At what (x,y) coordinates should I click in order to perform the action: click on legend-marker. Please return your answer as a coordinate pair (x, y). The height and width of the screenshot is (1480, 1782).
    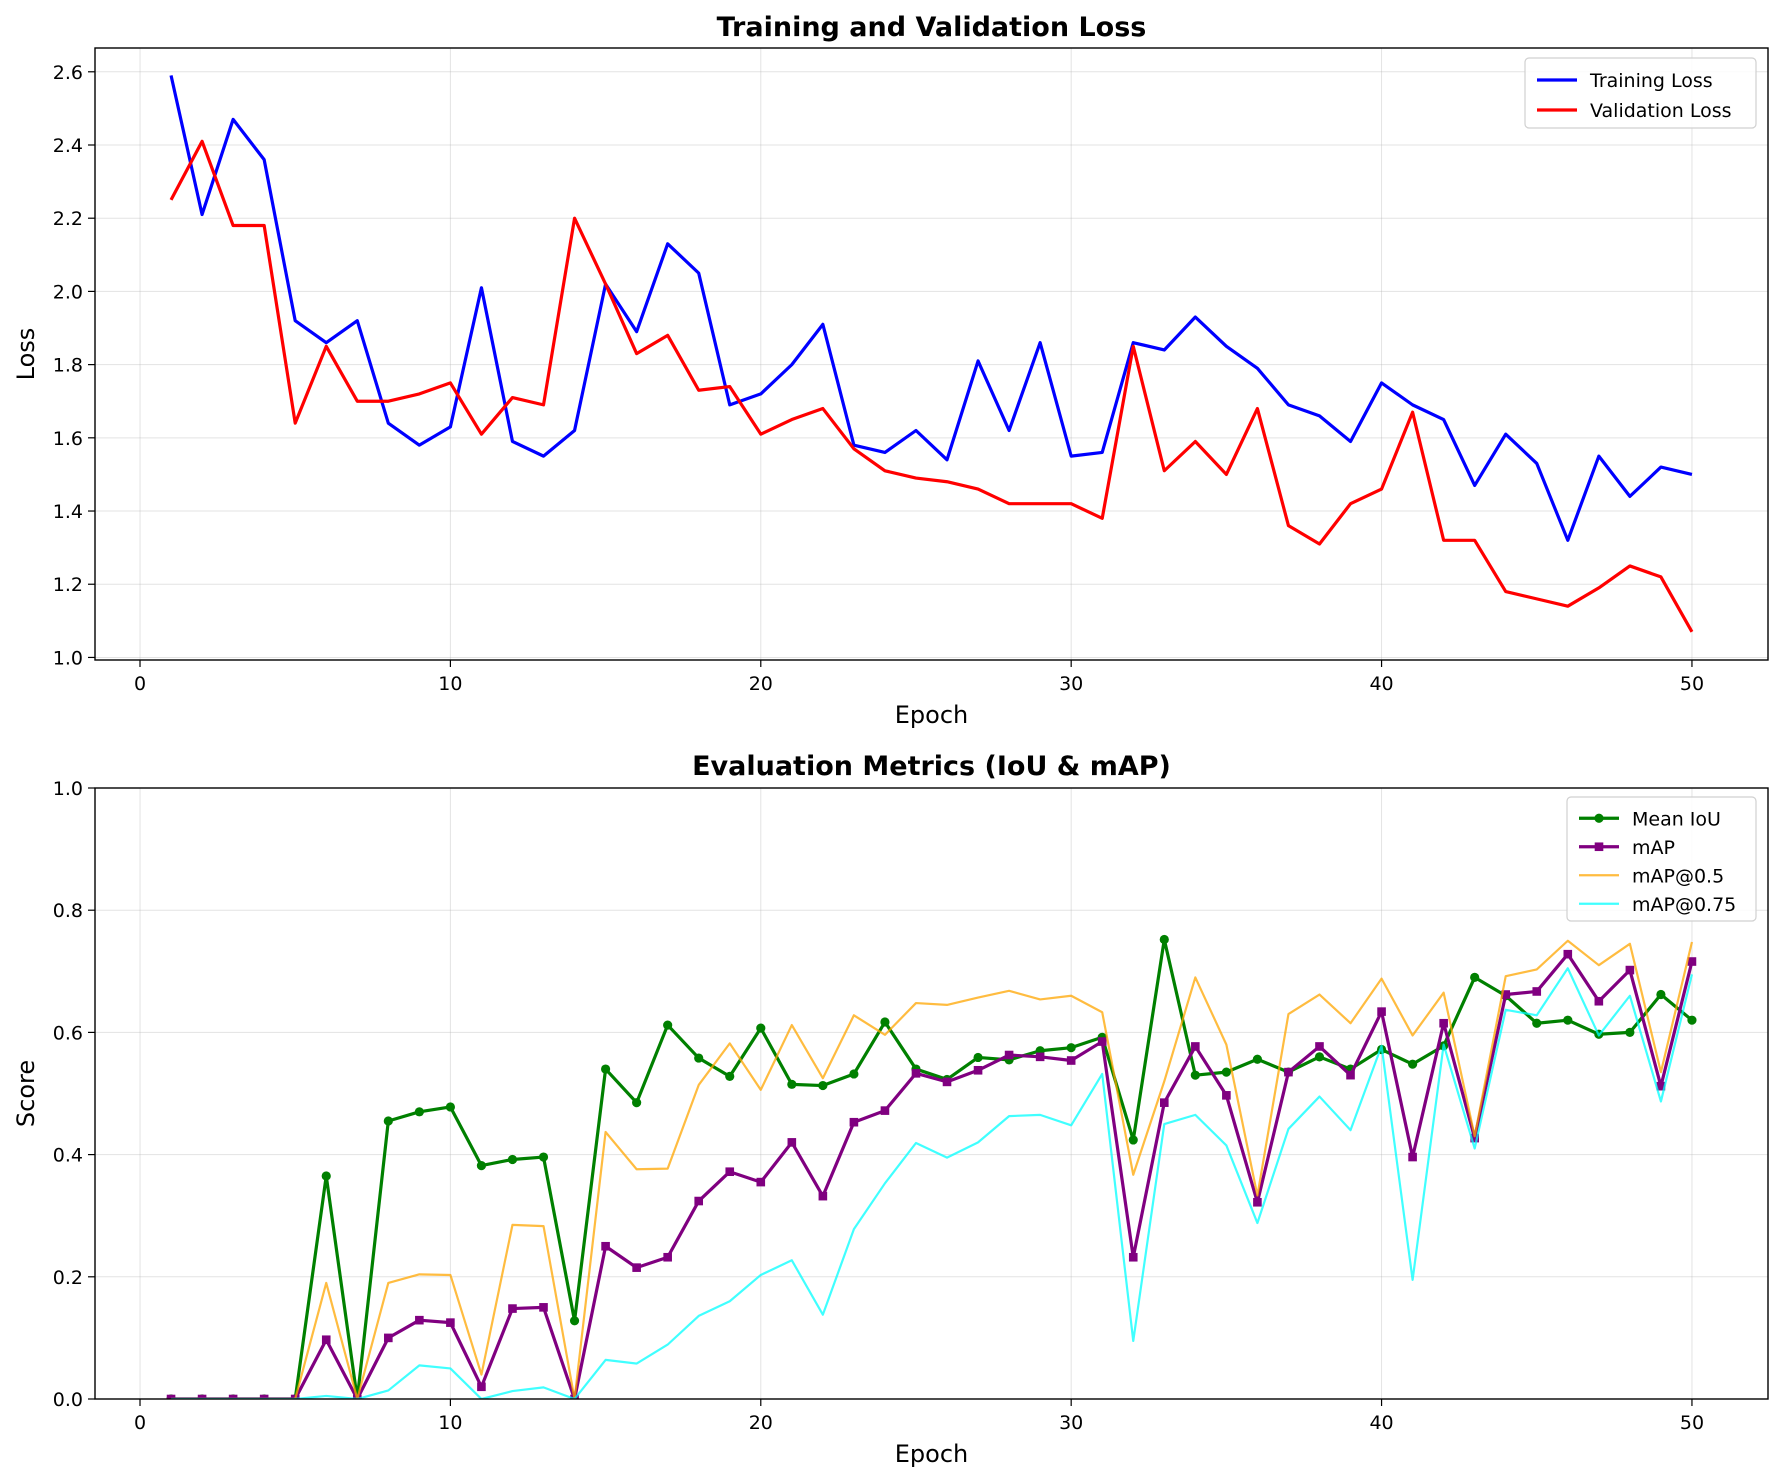
    Looking at the image, I should click on (1599, 847).